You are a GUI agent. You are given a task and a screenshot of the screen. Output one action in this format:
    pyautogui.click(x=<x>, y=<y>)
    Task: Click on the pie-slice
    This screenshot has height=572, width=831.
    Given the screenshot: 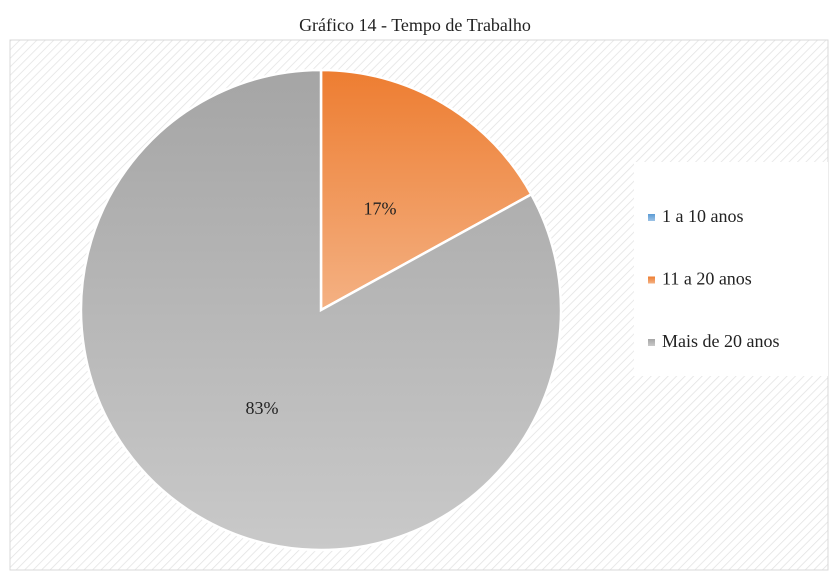 What is the action you would take?
    pyautogui.click(x=426, y=190)
    